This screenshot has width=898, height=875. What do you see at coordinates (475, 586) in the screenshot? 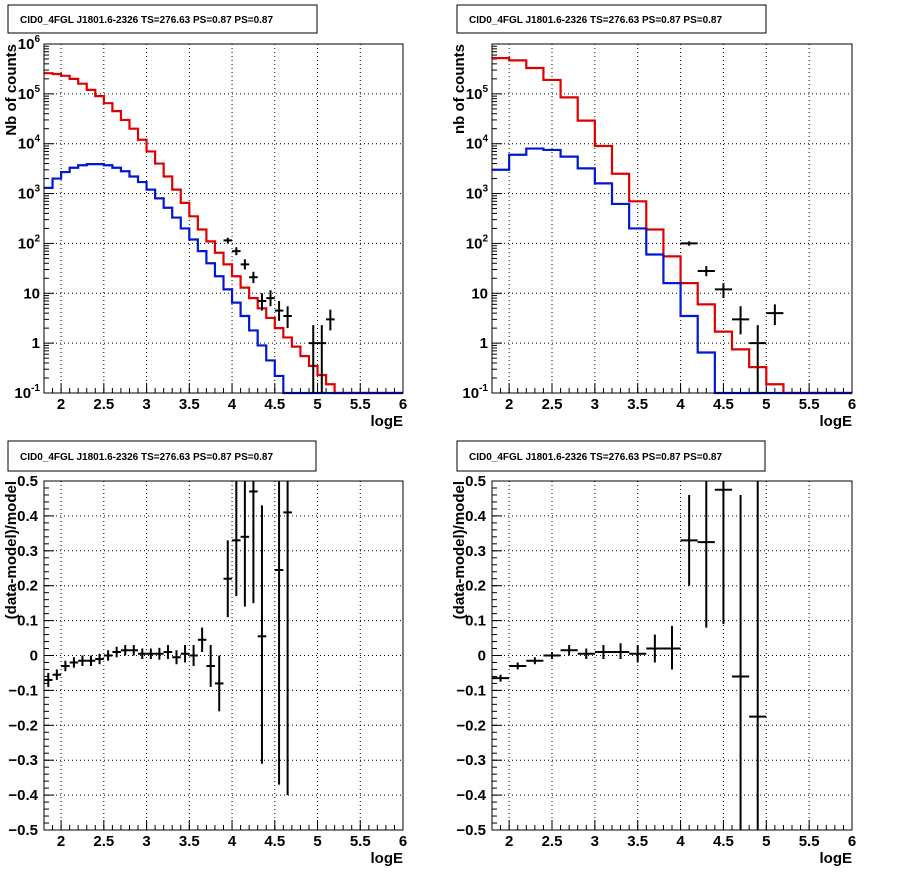
I see `y-tick-label: 0.2` at bounding box center [475, 586].